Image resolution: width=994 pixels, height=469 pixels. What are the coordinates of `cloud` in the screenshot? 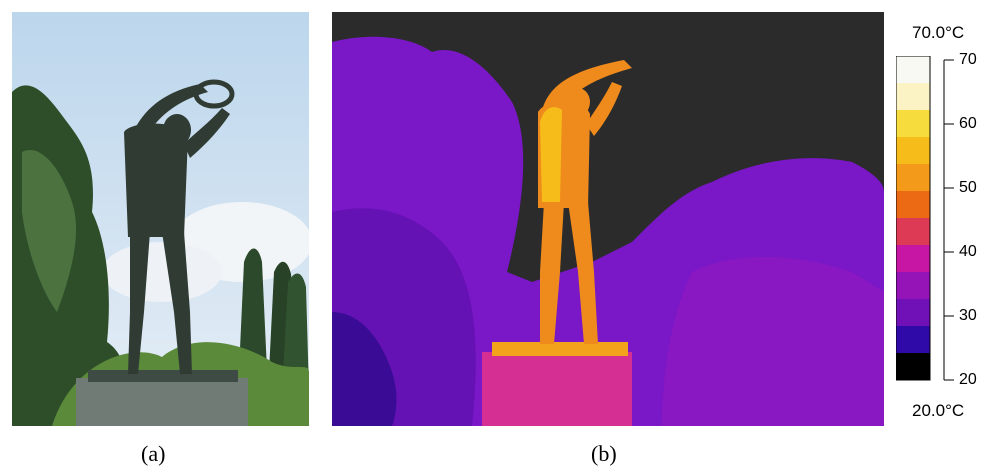 It's located at (162, 272).